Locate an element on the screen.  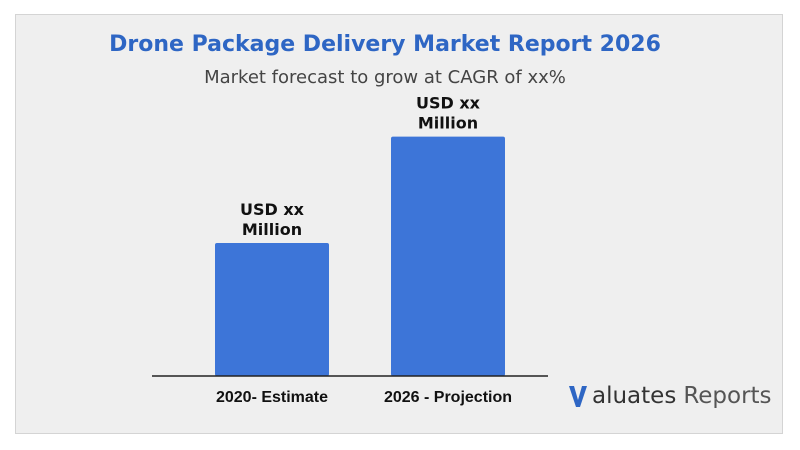
chart-subtitle: Market forecast to grow at CAGR of xx% is located at coordinates (385, 77).